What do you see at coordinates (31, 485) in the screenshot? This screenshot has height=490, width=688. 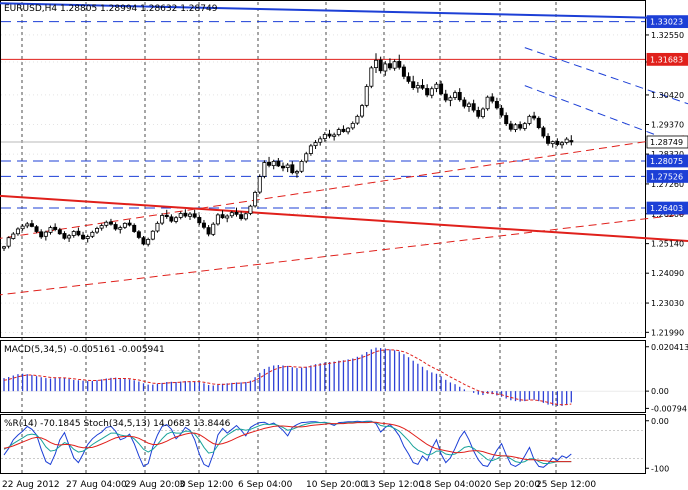 I see `time-axis-label: 22 Aug 2012` at bounding box center [31, 485].